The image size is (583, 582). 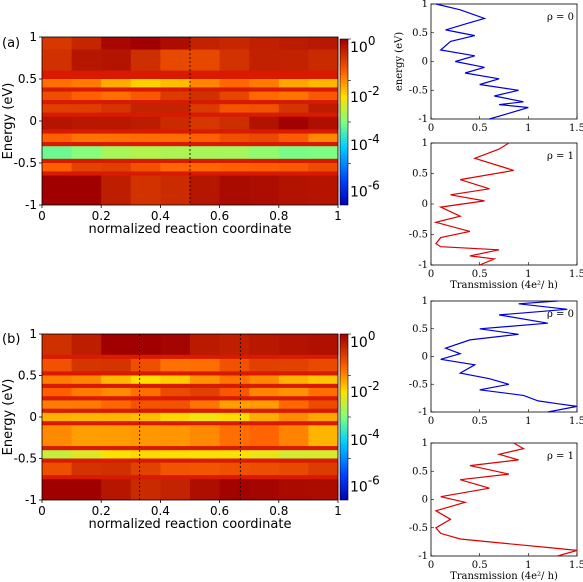 What do you see at coordinates (420, 471) in the screenshot?
I see `y-tick-label: 0.5` at bounding box center [420, 471].